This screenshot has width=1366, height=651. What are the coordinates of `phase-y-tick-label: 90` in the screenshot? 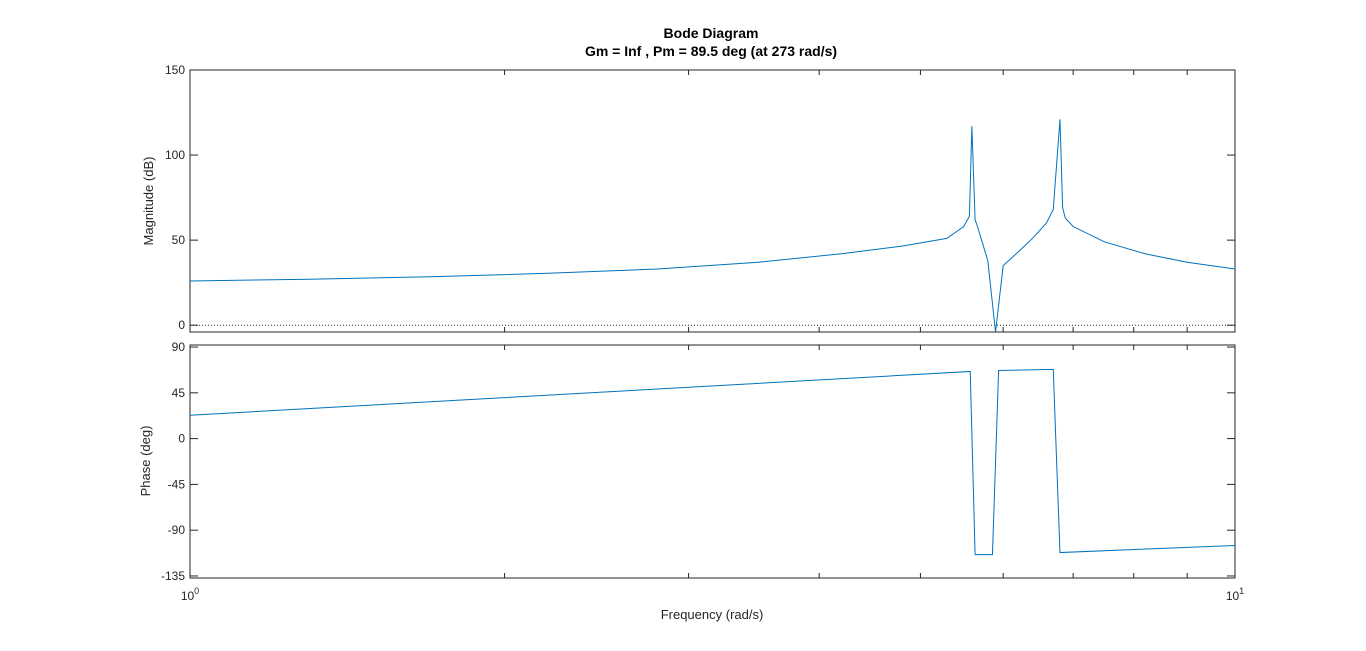 It's located at (179, 347).